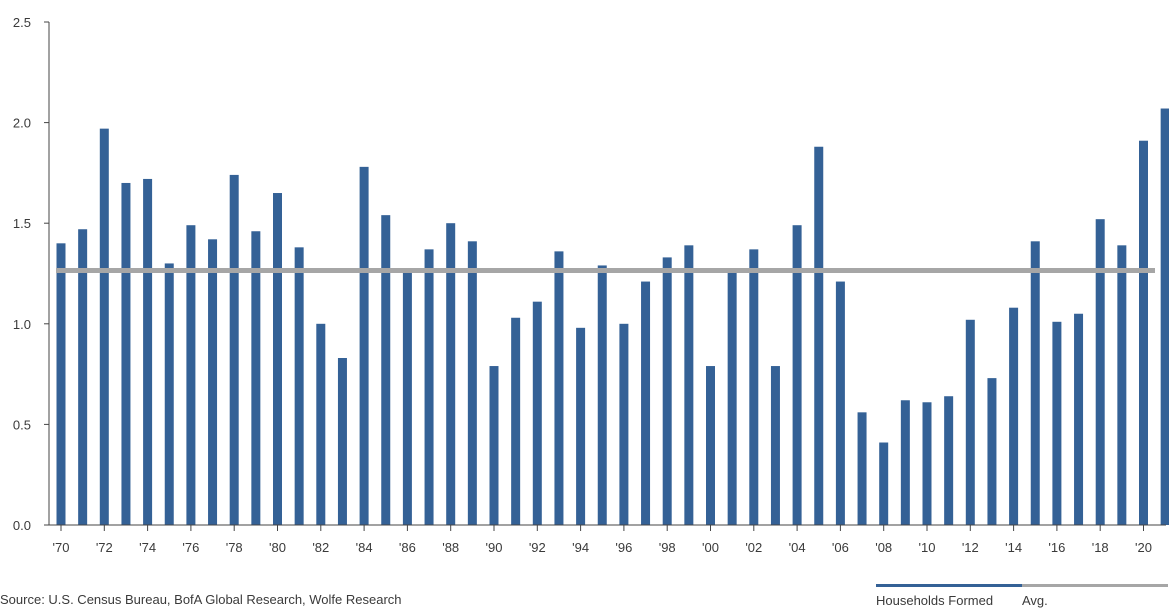 Image resolution: width=1169 pixels, height=608 pixels. Describe the element at coordinates (927, 547) in the screenshot. I see `x-tick-label: '10` at that location.